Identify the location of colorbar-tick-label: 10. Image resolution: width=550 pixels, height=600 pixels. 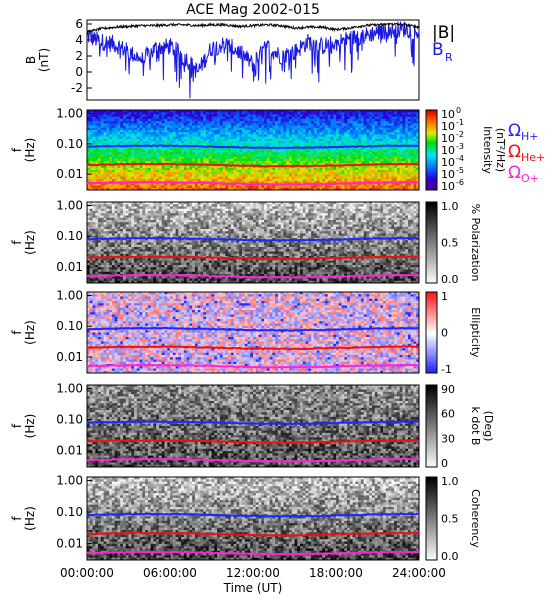
(448, 138).